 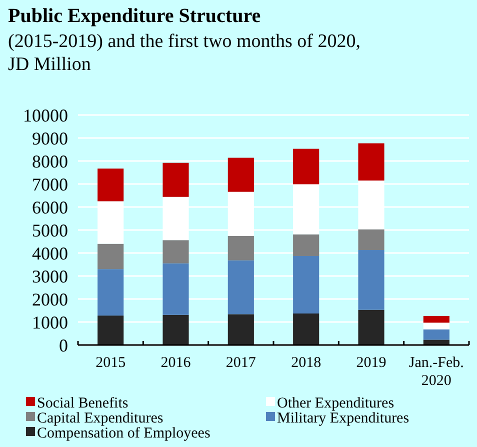 What do you see at coordinates (50, 161) in the screenshot?
I see `y-tick-label: 8000` at bounding box center [50, 161].